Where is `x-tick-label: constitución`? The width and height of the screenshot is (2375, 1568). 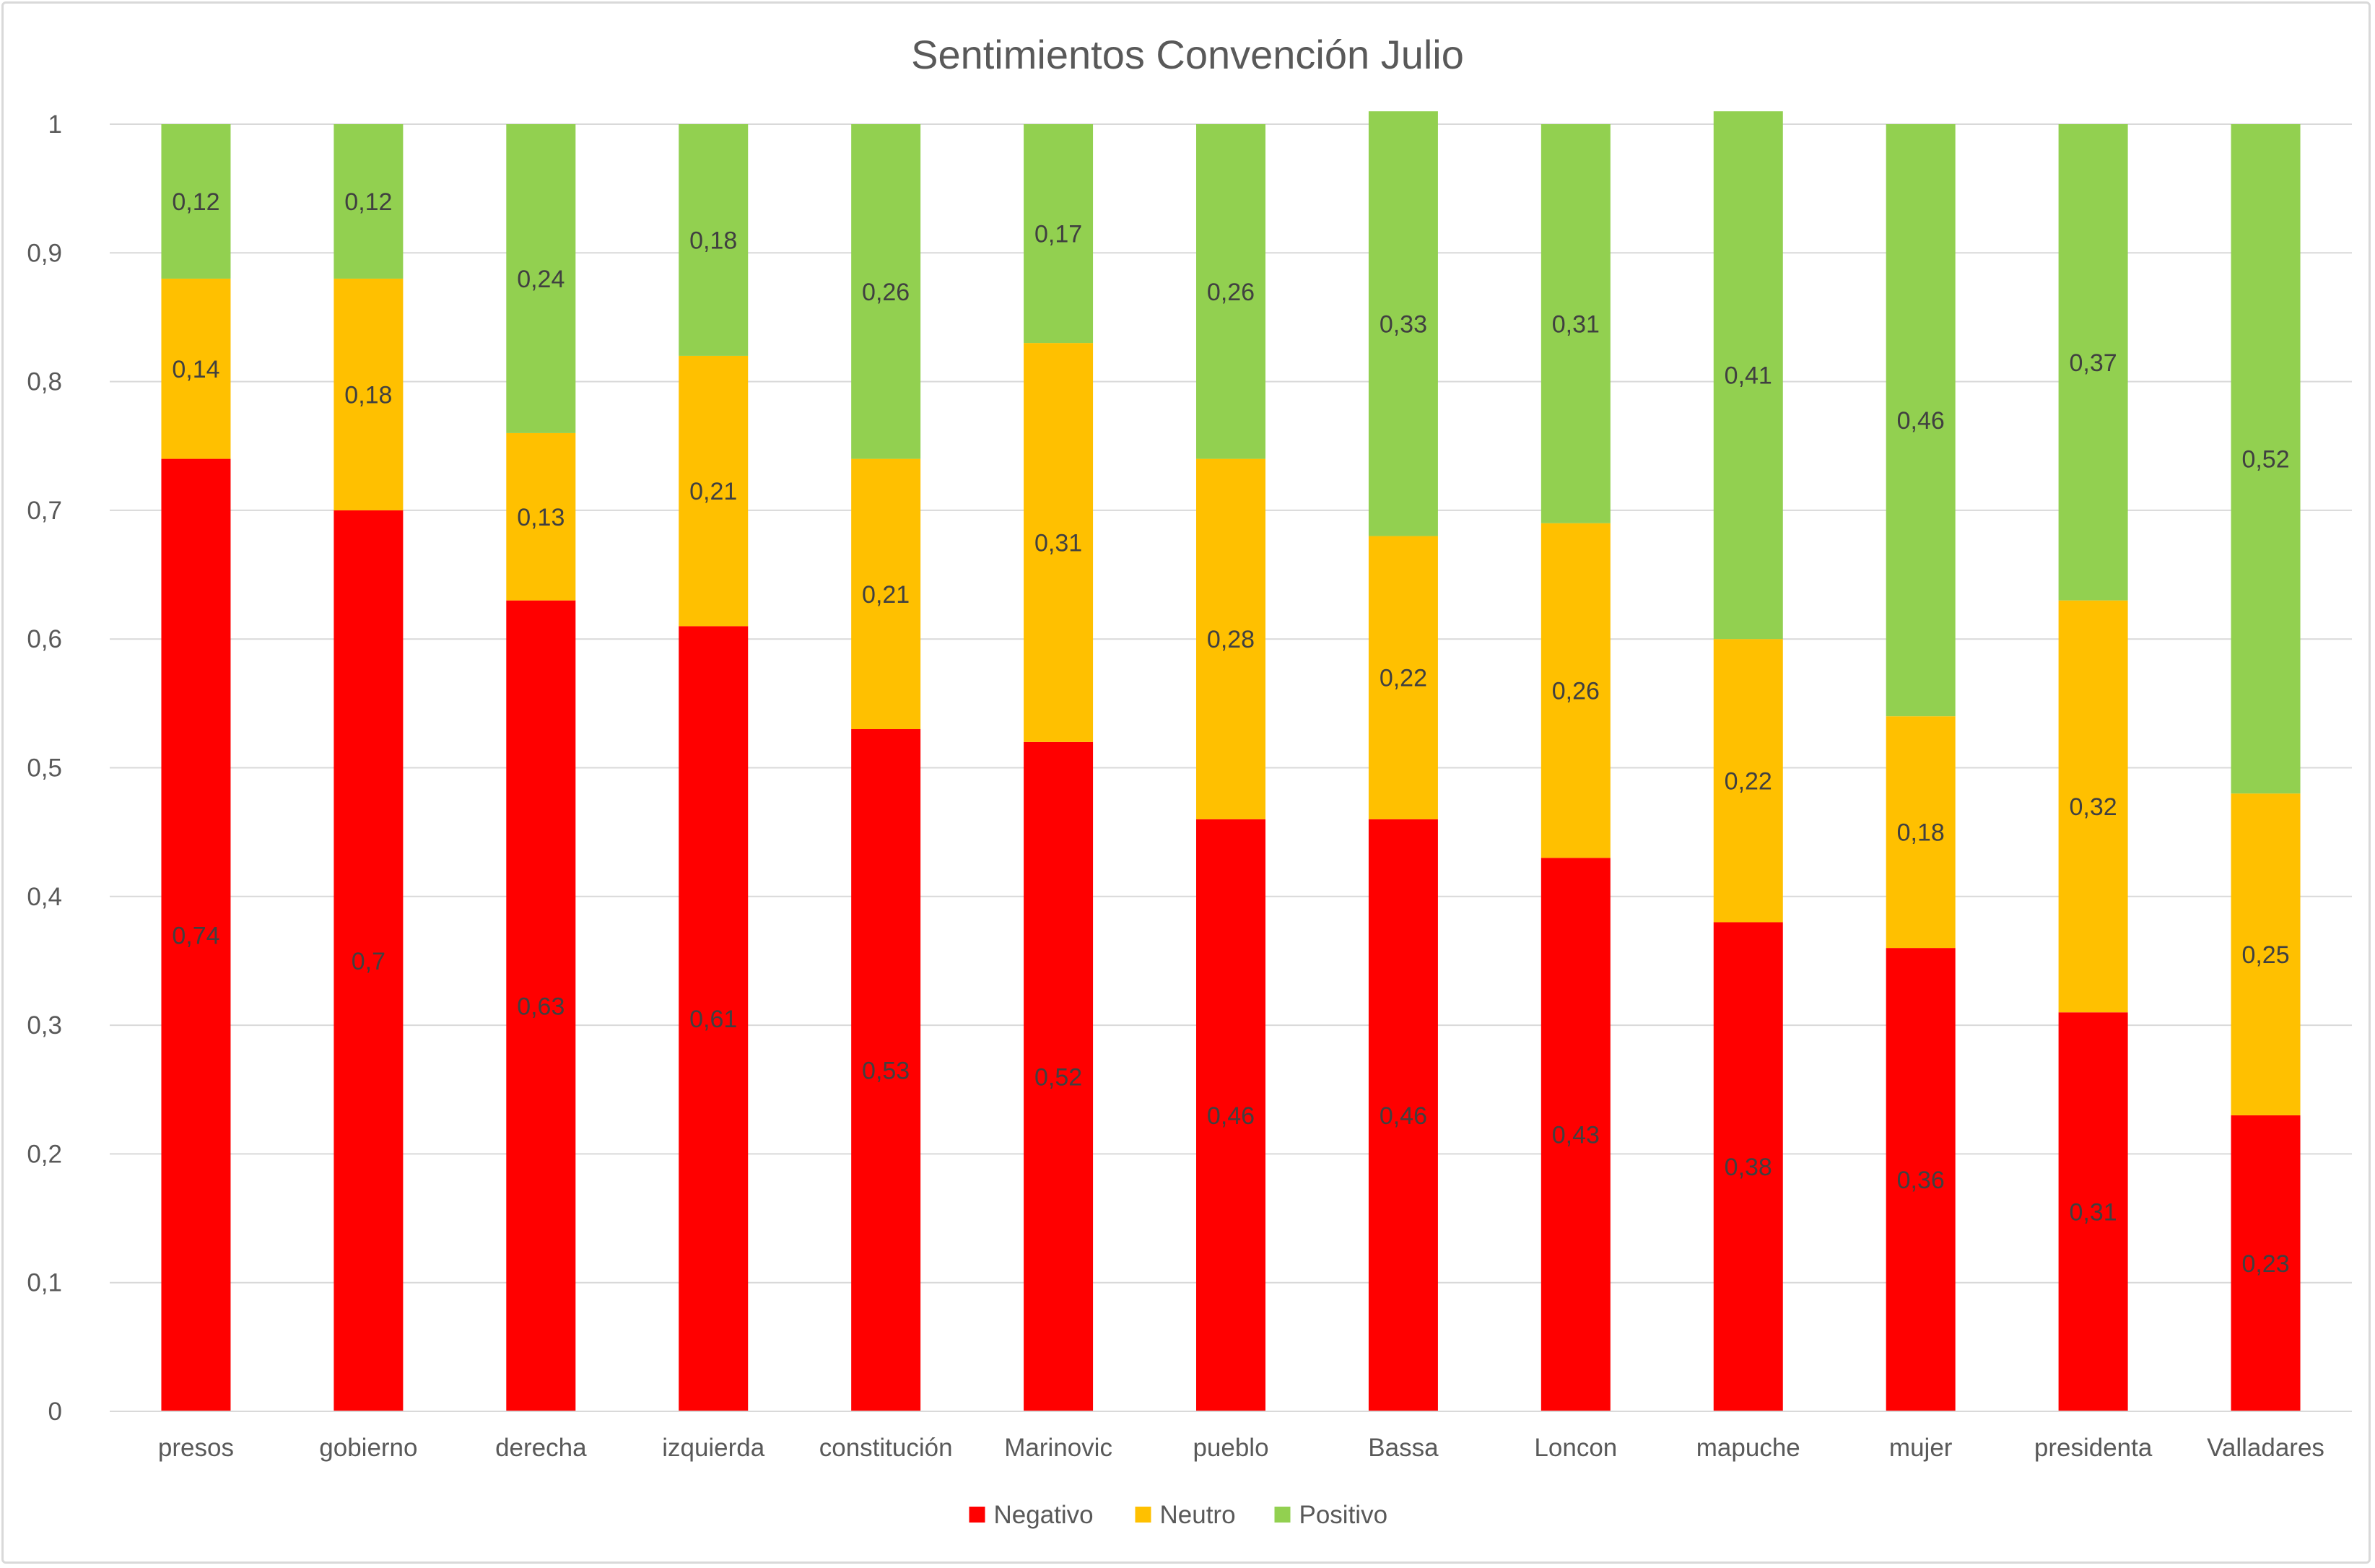 x-tick-label: constitución is located at coordinates (886, 1448).